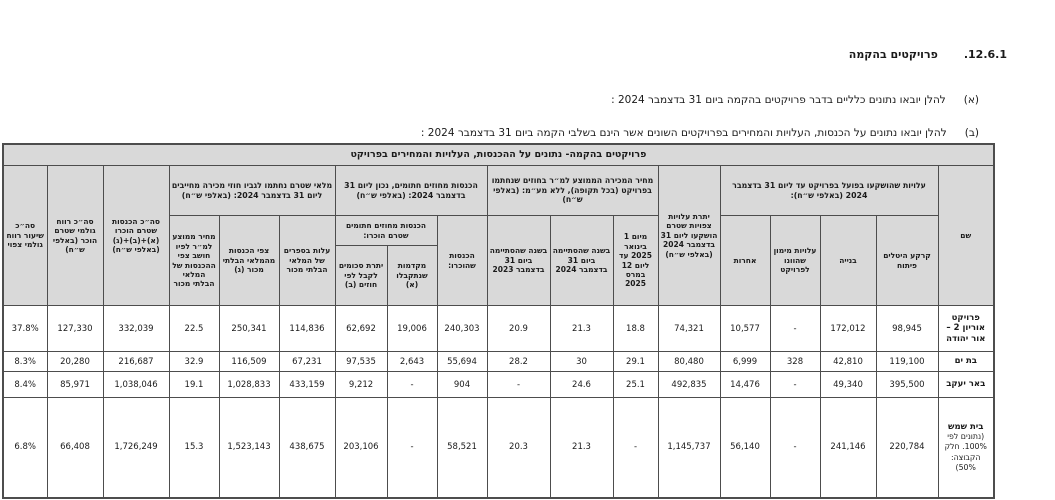  Describe the element at coordinates (518, 328) in the screenshot. I see `cell-price-2023: 20.9` at that location.